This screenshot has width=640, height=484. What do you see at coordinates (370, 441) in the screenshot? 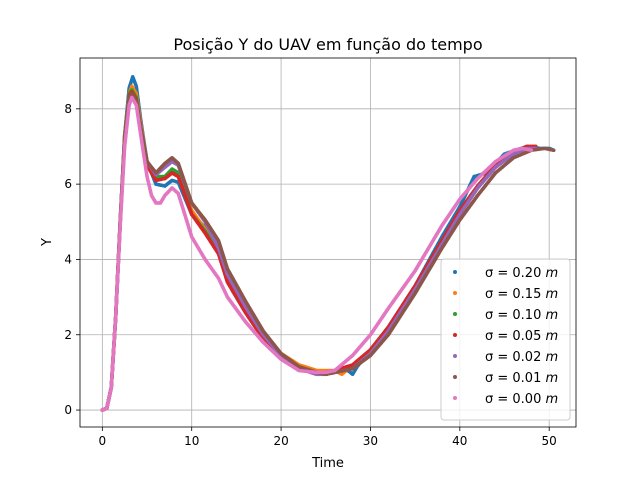
I see `x-tick-label: 30` at bounding box center [370, 441].